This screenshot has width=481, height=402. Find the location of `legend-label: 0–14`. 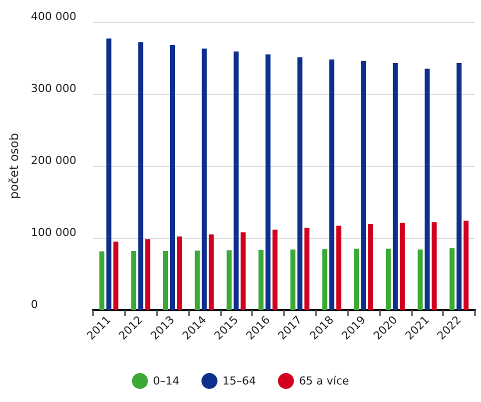

legend-label: 0–14 is located at coordinates (166, 381).